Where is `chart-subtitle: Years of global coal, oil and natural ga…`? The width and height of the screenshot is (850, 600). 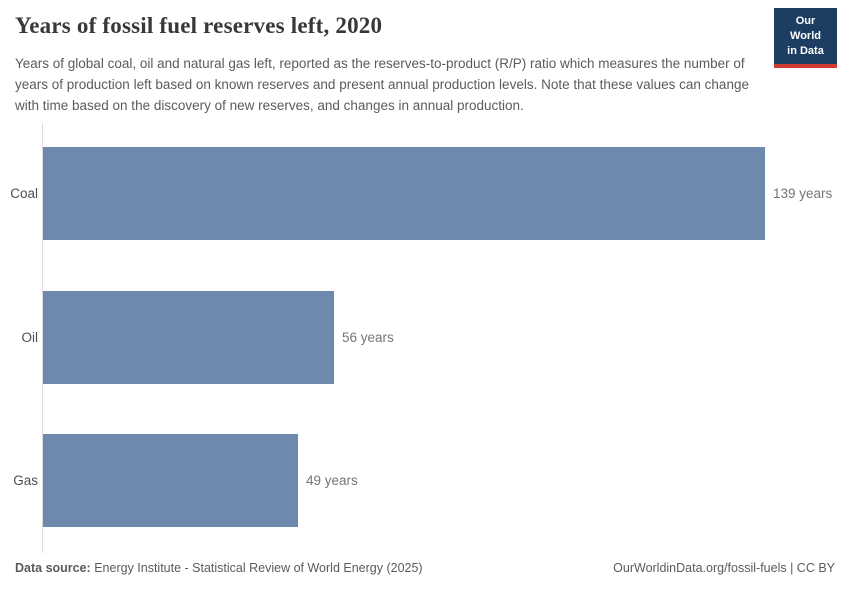 chart-subtitle: Years of global coal, oil and natural ga… is located at coordinates (382, 84).